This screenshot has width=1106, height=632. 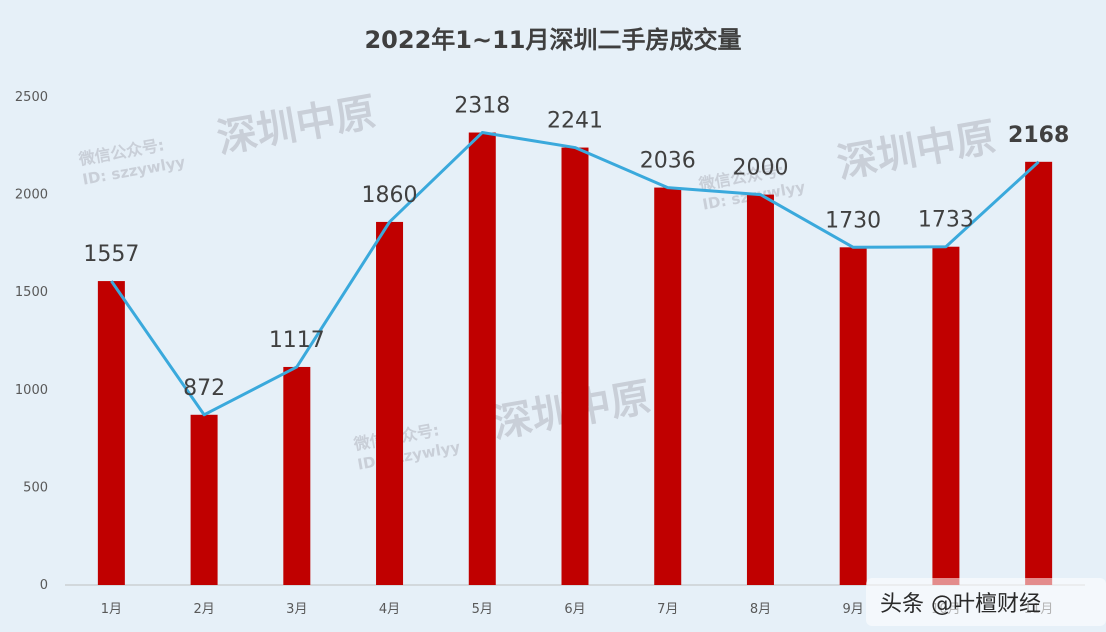 I want to click on x-tick-label: 5月, so click(x=482, y=609).